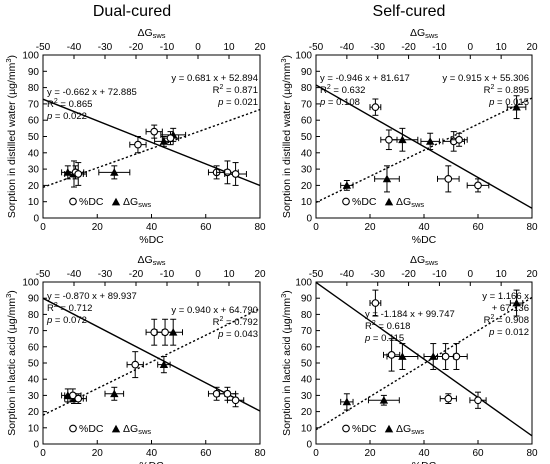  I want to click on x2-axis-label-main: ΔG, so click(144, 33).